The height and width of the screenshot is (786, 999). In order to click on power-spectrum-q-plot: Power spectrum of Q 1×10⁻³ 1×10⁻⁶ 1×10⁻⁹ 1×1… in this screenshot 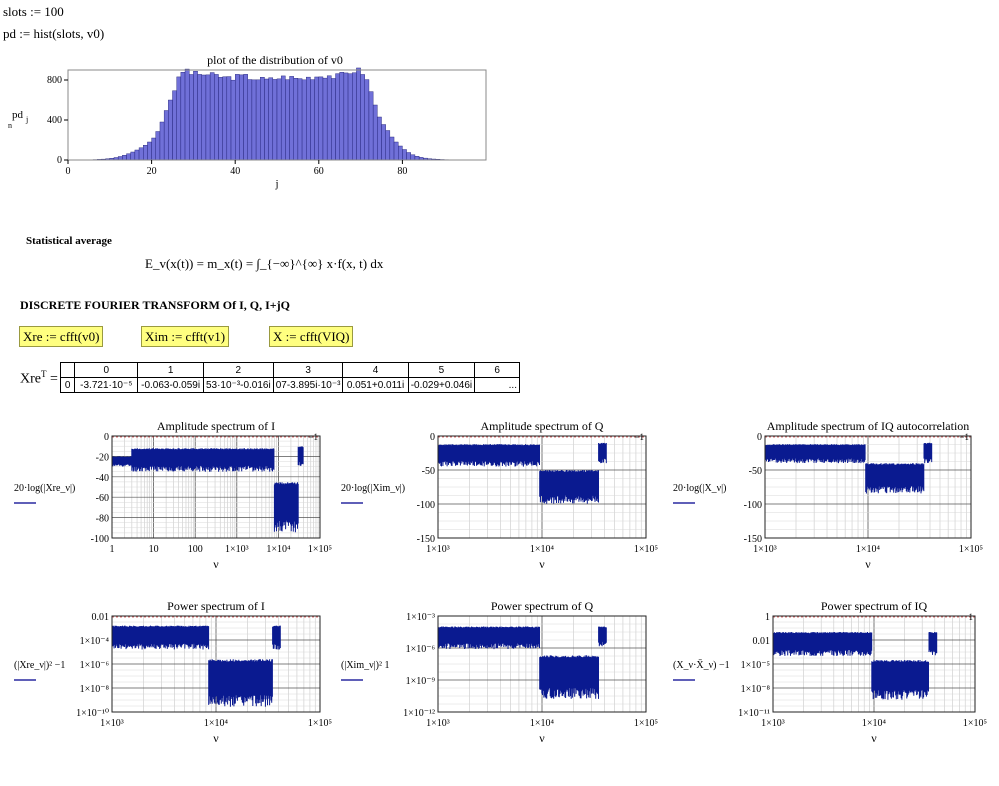, I will do `click(500, 678)`.